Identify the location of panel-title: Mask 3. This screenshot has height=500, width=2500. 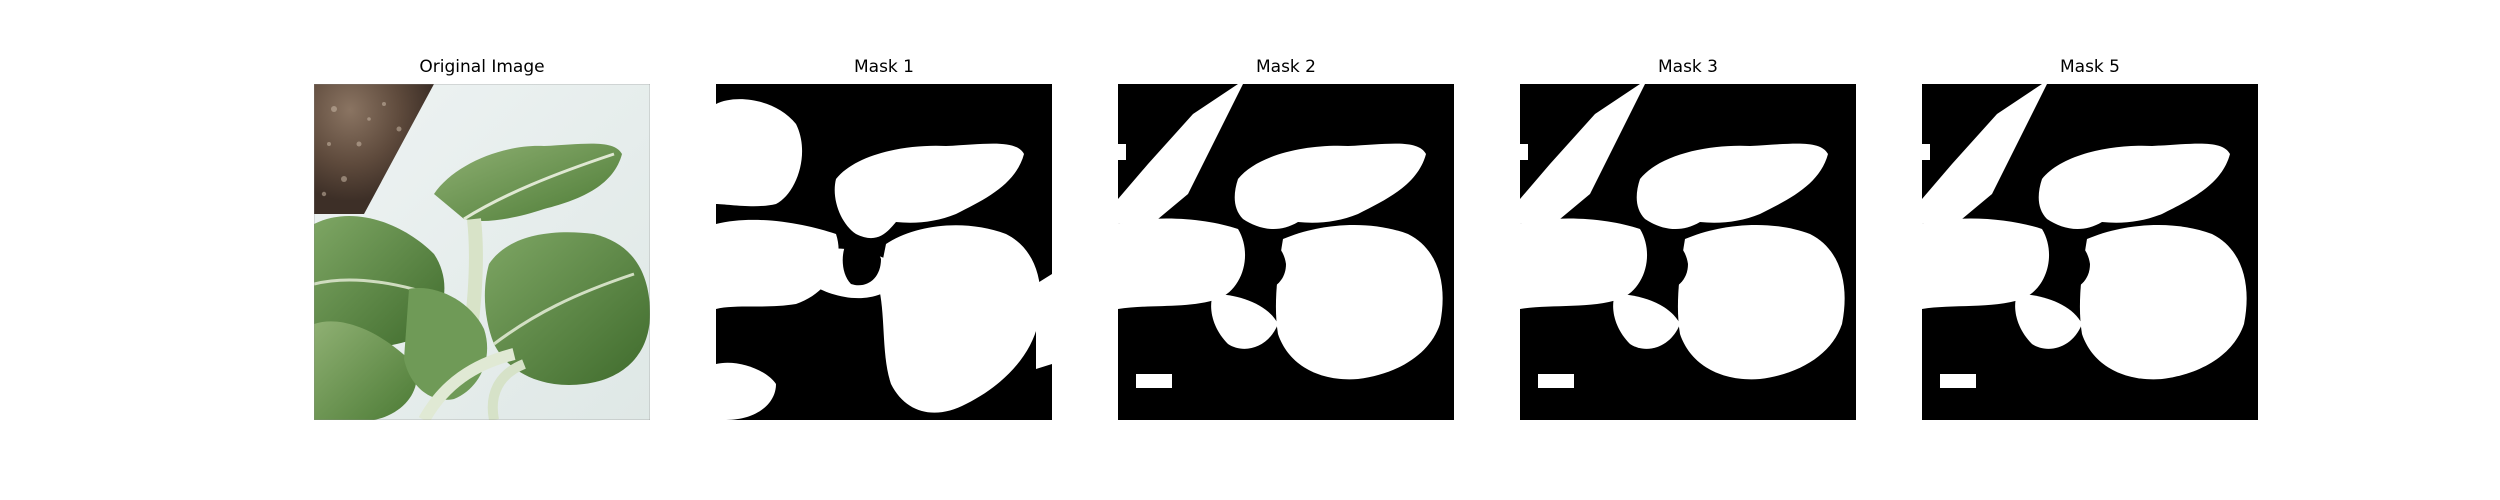
(1687, 67).